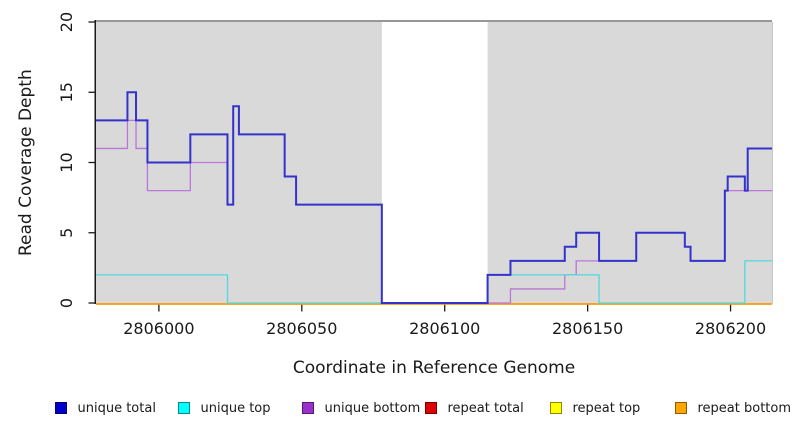 Image resolution: width=792 pixels, height=432 pixels. Describe the element at coordinates (184, 408) in the screenshot. I see `legend-swatch-unique-top` at that location.